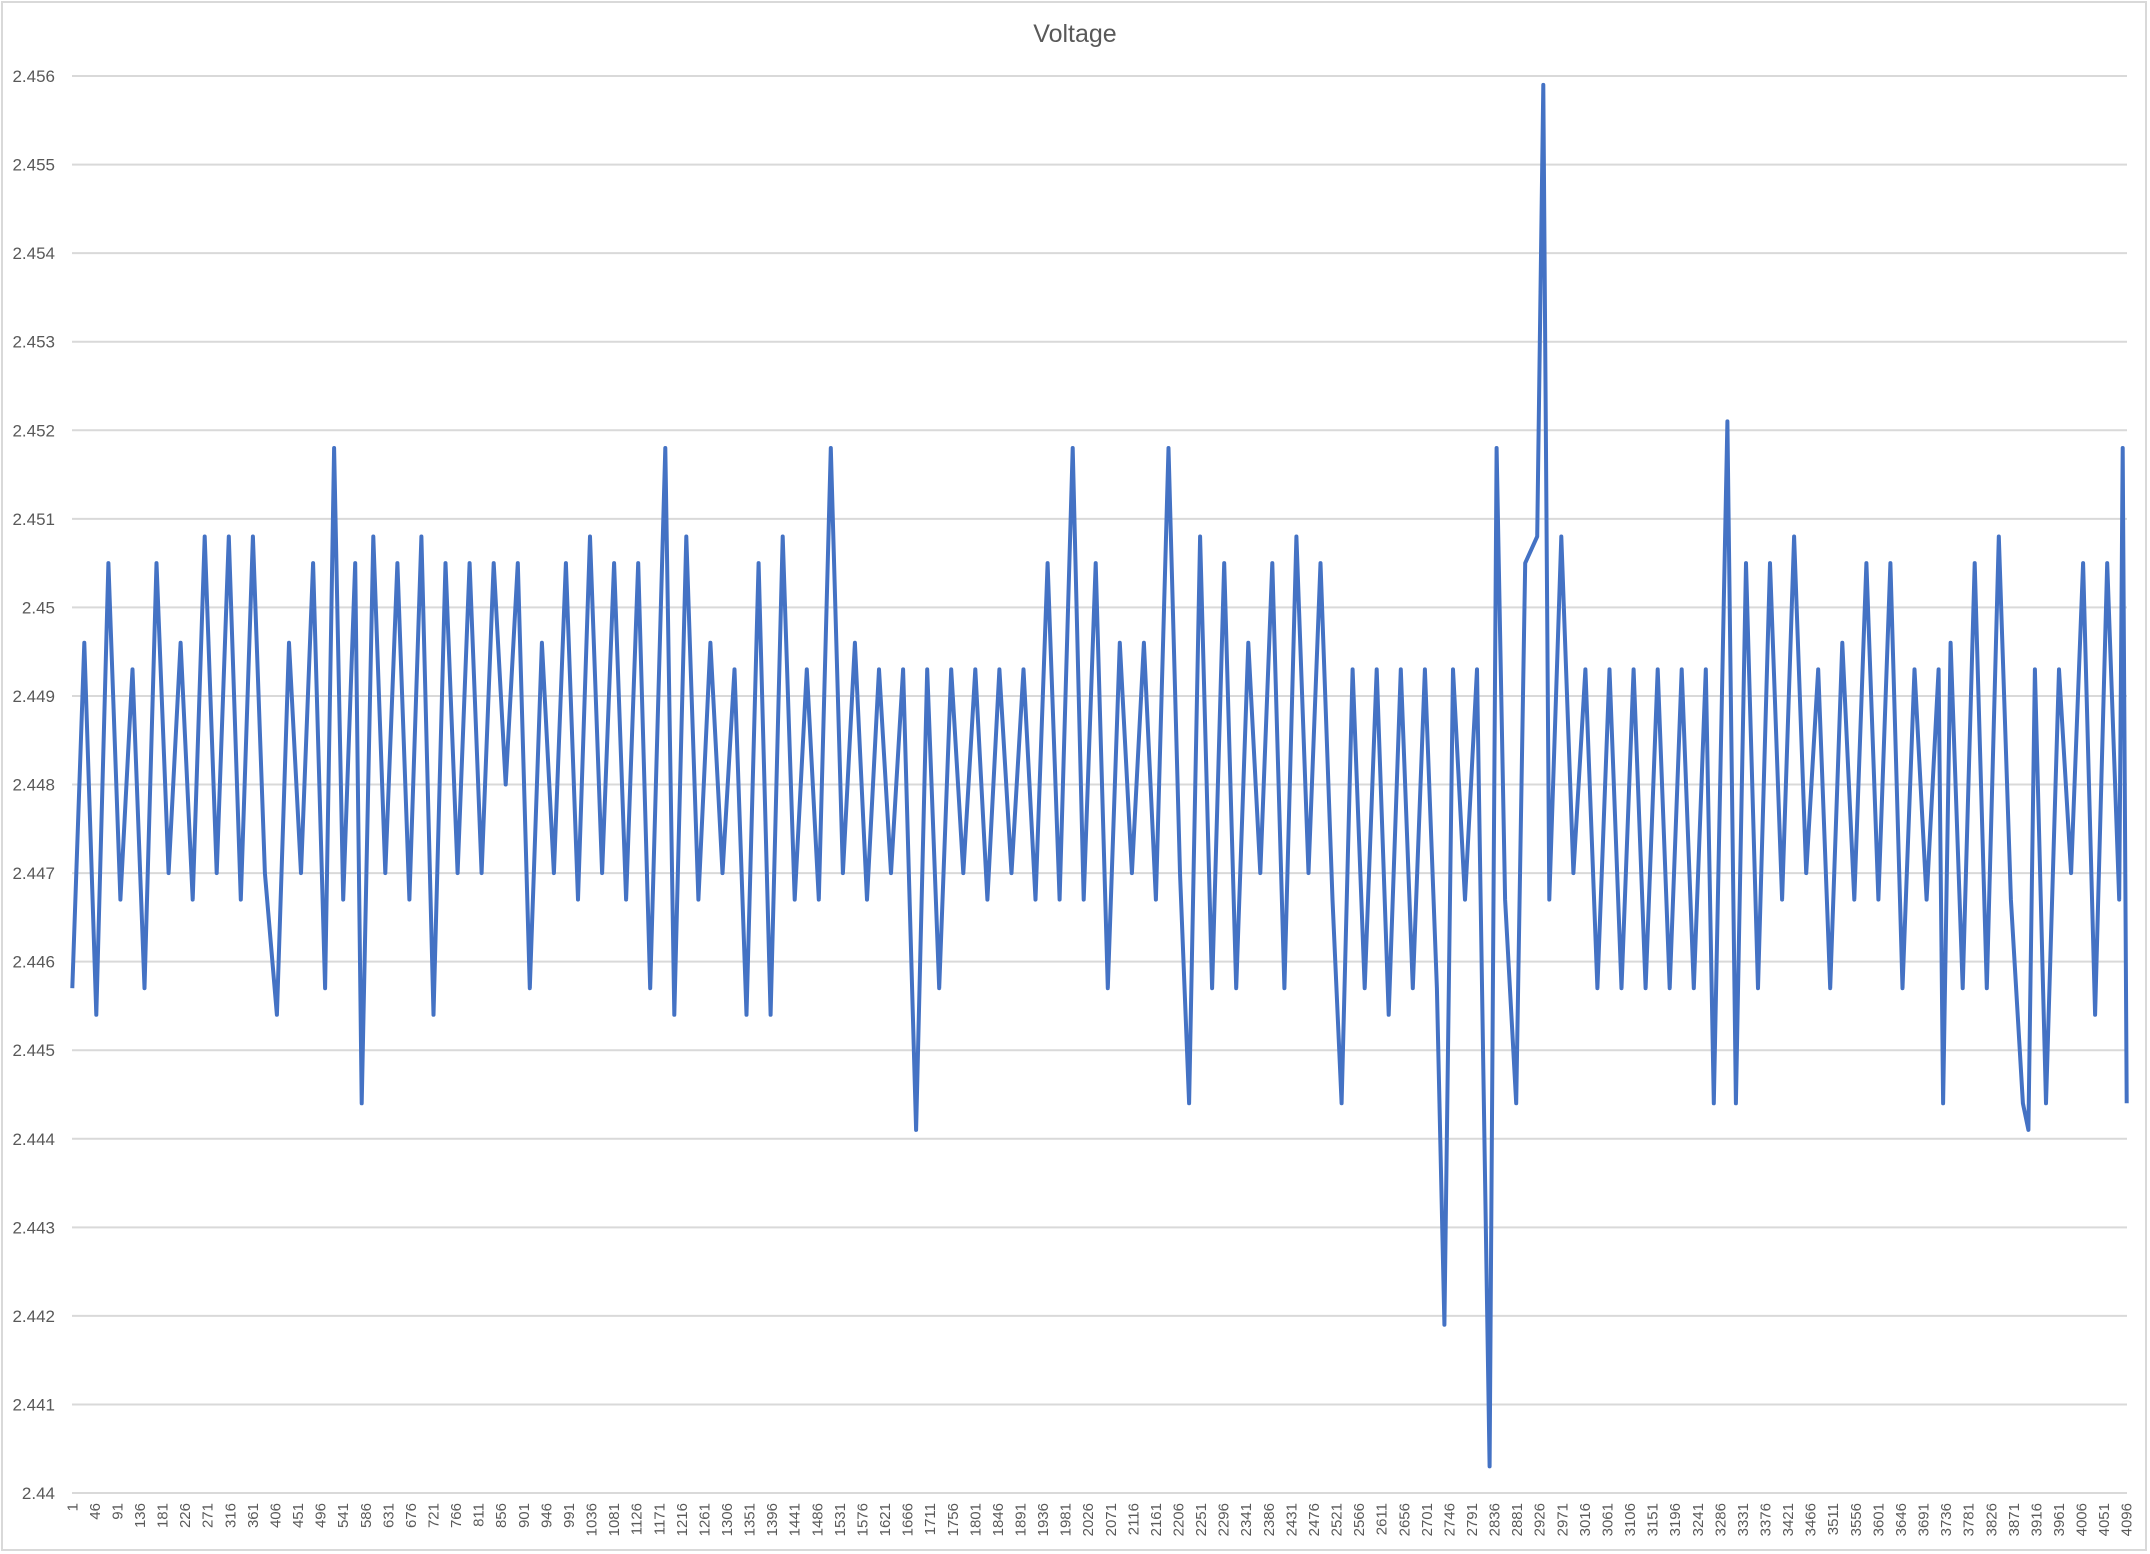 The height and width of the screenshot is (1554, 2150). What do you see at coordinates (795, 1519) in the screenshot?
I see `x-tick-label: 1441` at bounding box center [795, 1519].